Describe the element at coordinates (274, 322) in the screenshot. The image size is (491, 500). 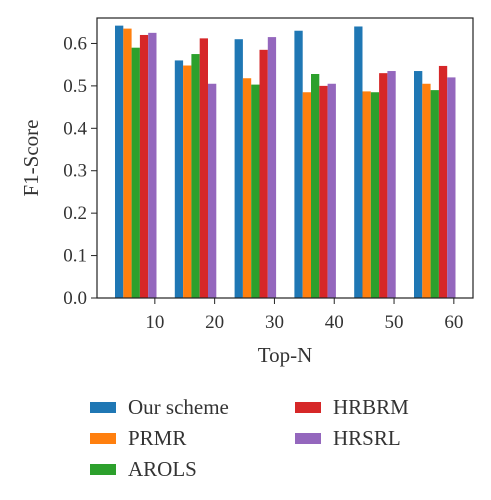
I see `x-tick-label: 30` at that location.